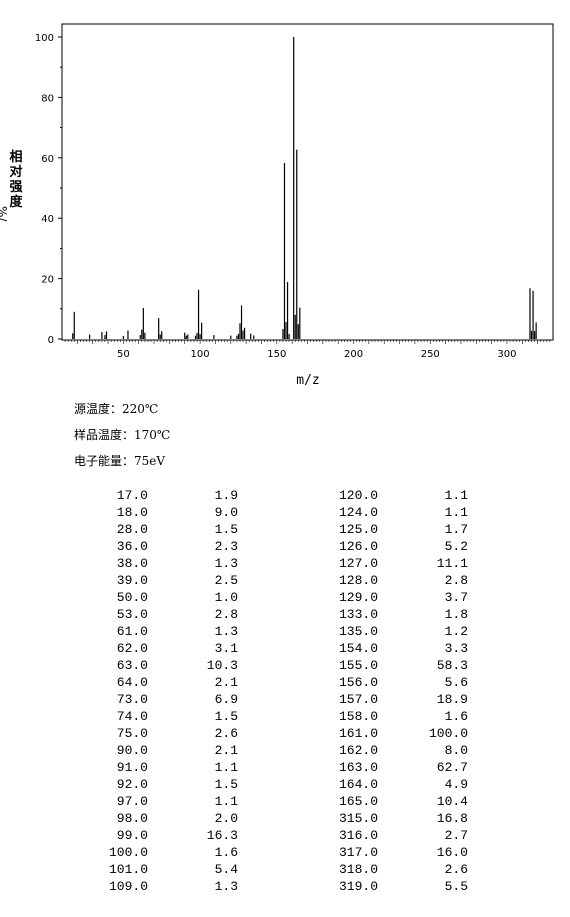  What do you see at coordinates (456, 886) in the screenshot?
I see `peak-abundance: 5.5` at bounding box center [456, 886].